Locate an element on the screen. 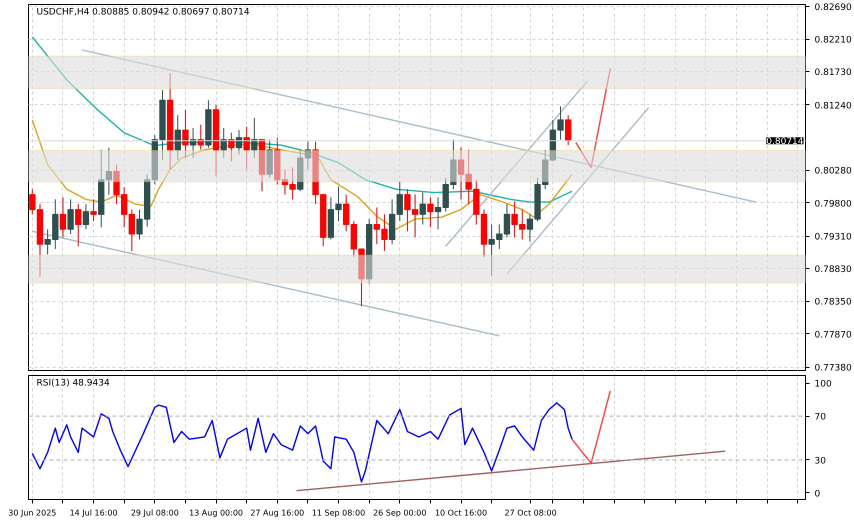 Image resolution: width=854 pixels, height=520 pixels. y-tick-label: 0.78830 is located at coordinates (833, 270).